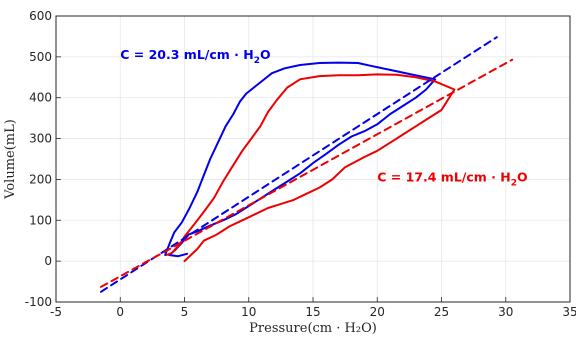  What do you see at coordinates (40, 16) in the screenshot?
I see `y-tick-label: 600` at bounding box center [40, 16].